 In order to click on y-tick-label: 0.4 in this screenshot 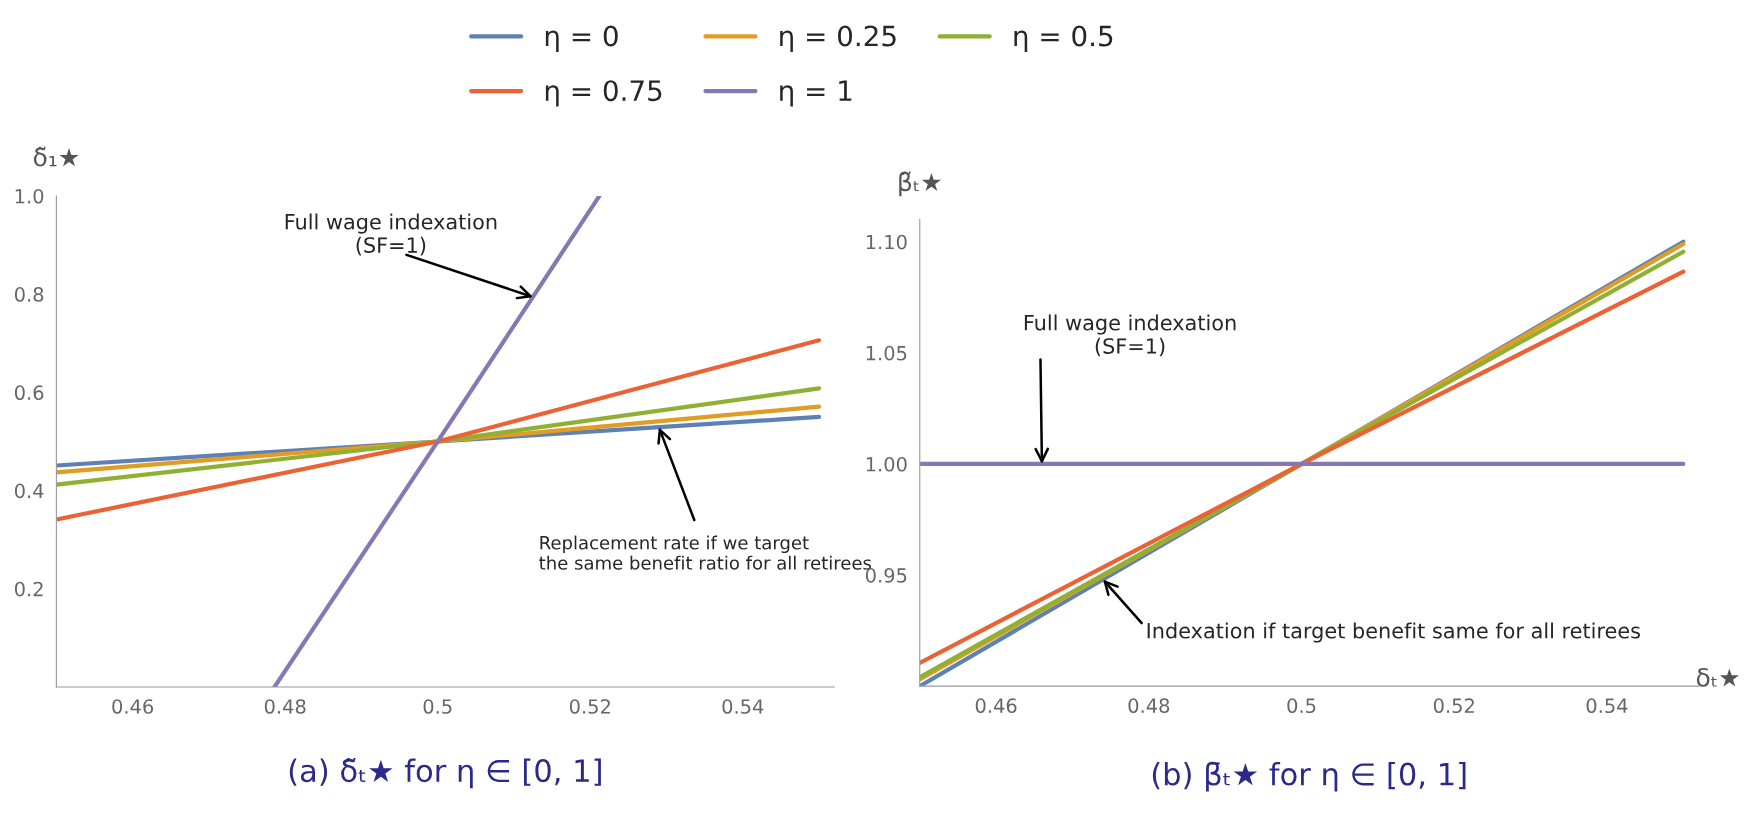, I will do `click(29, 491)`.